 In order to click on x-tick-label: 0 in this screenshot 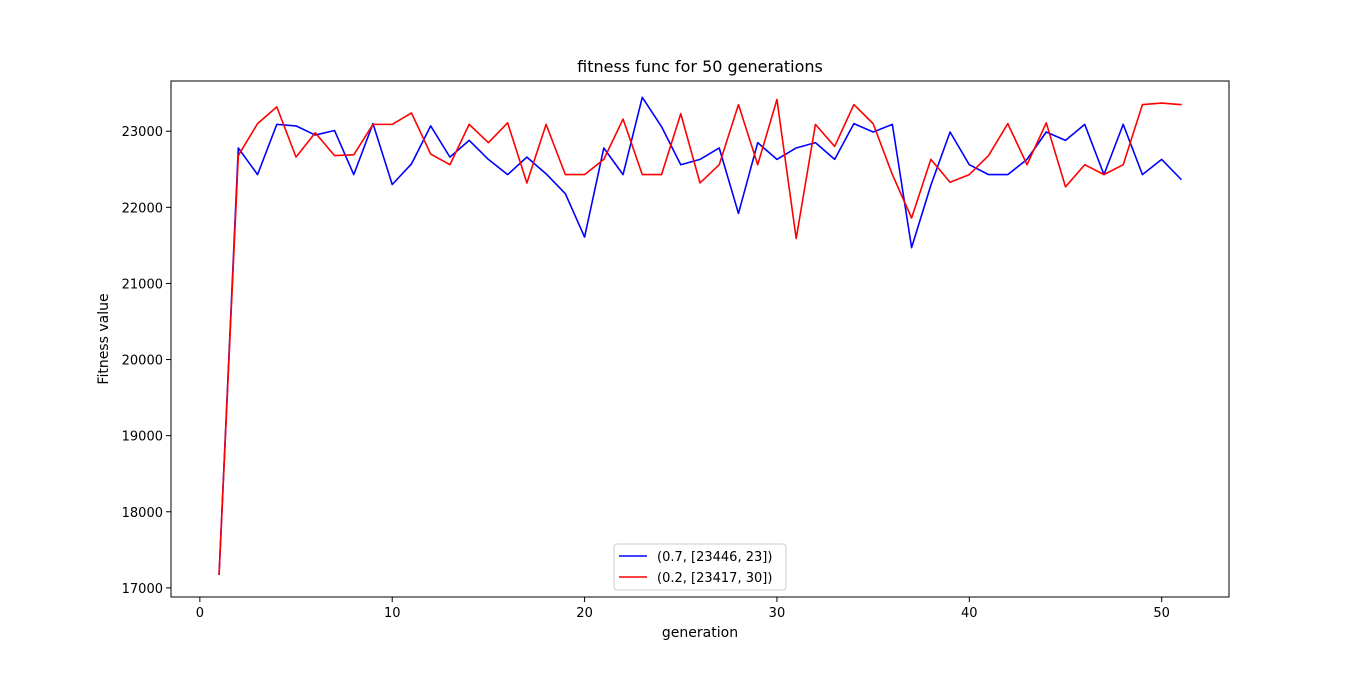, I will do `click(200, 613)`.